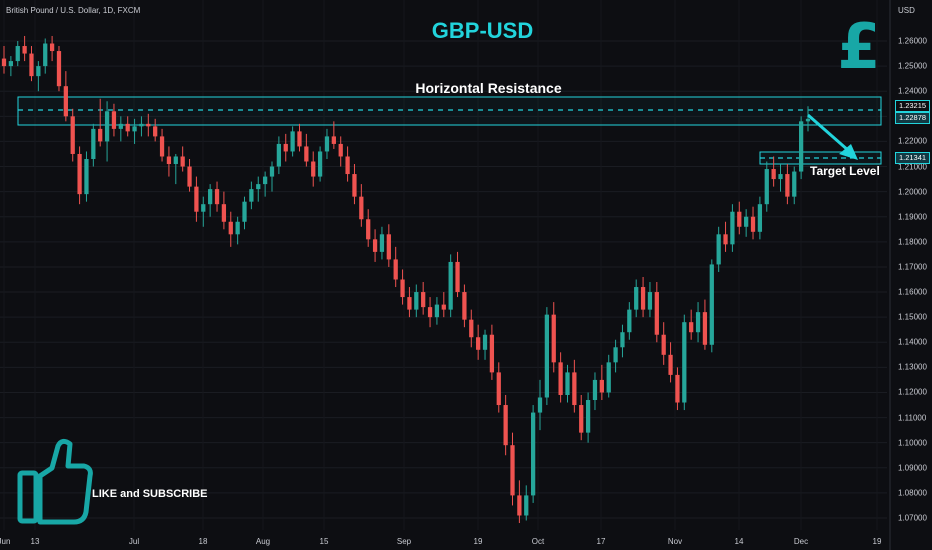 The width and height of the screenshot is (932, 550). What do you see at coordinates (912, 158) in the screenshot?
I see `price-tag-target: 1.21341` at bounding box center [912, 158].